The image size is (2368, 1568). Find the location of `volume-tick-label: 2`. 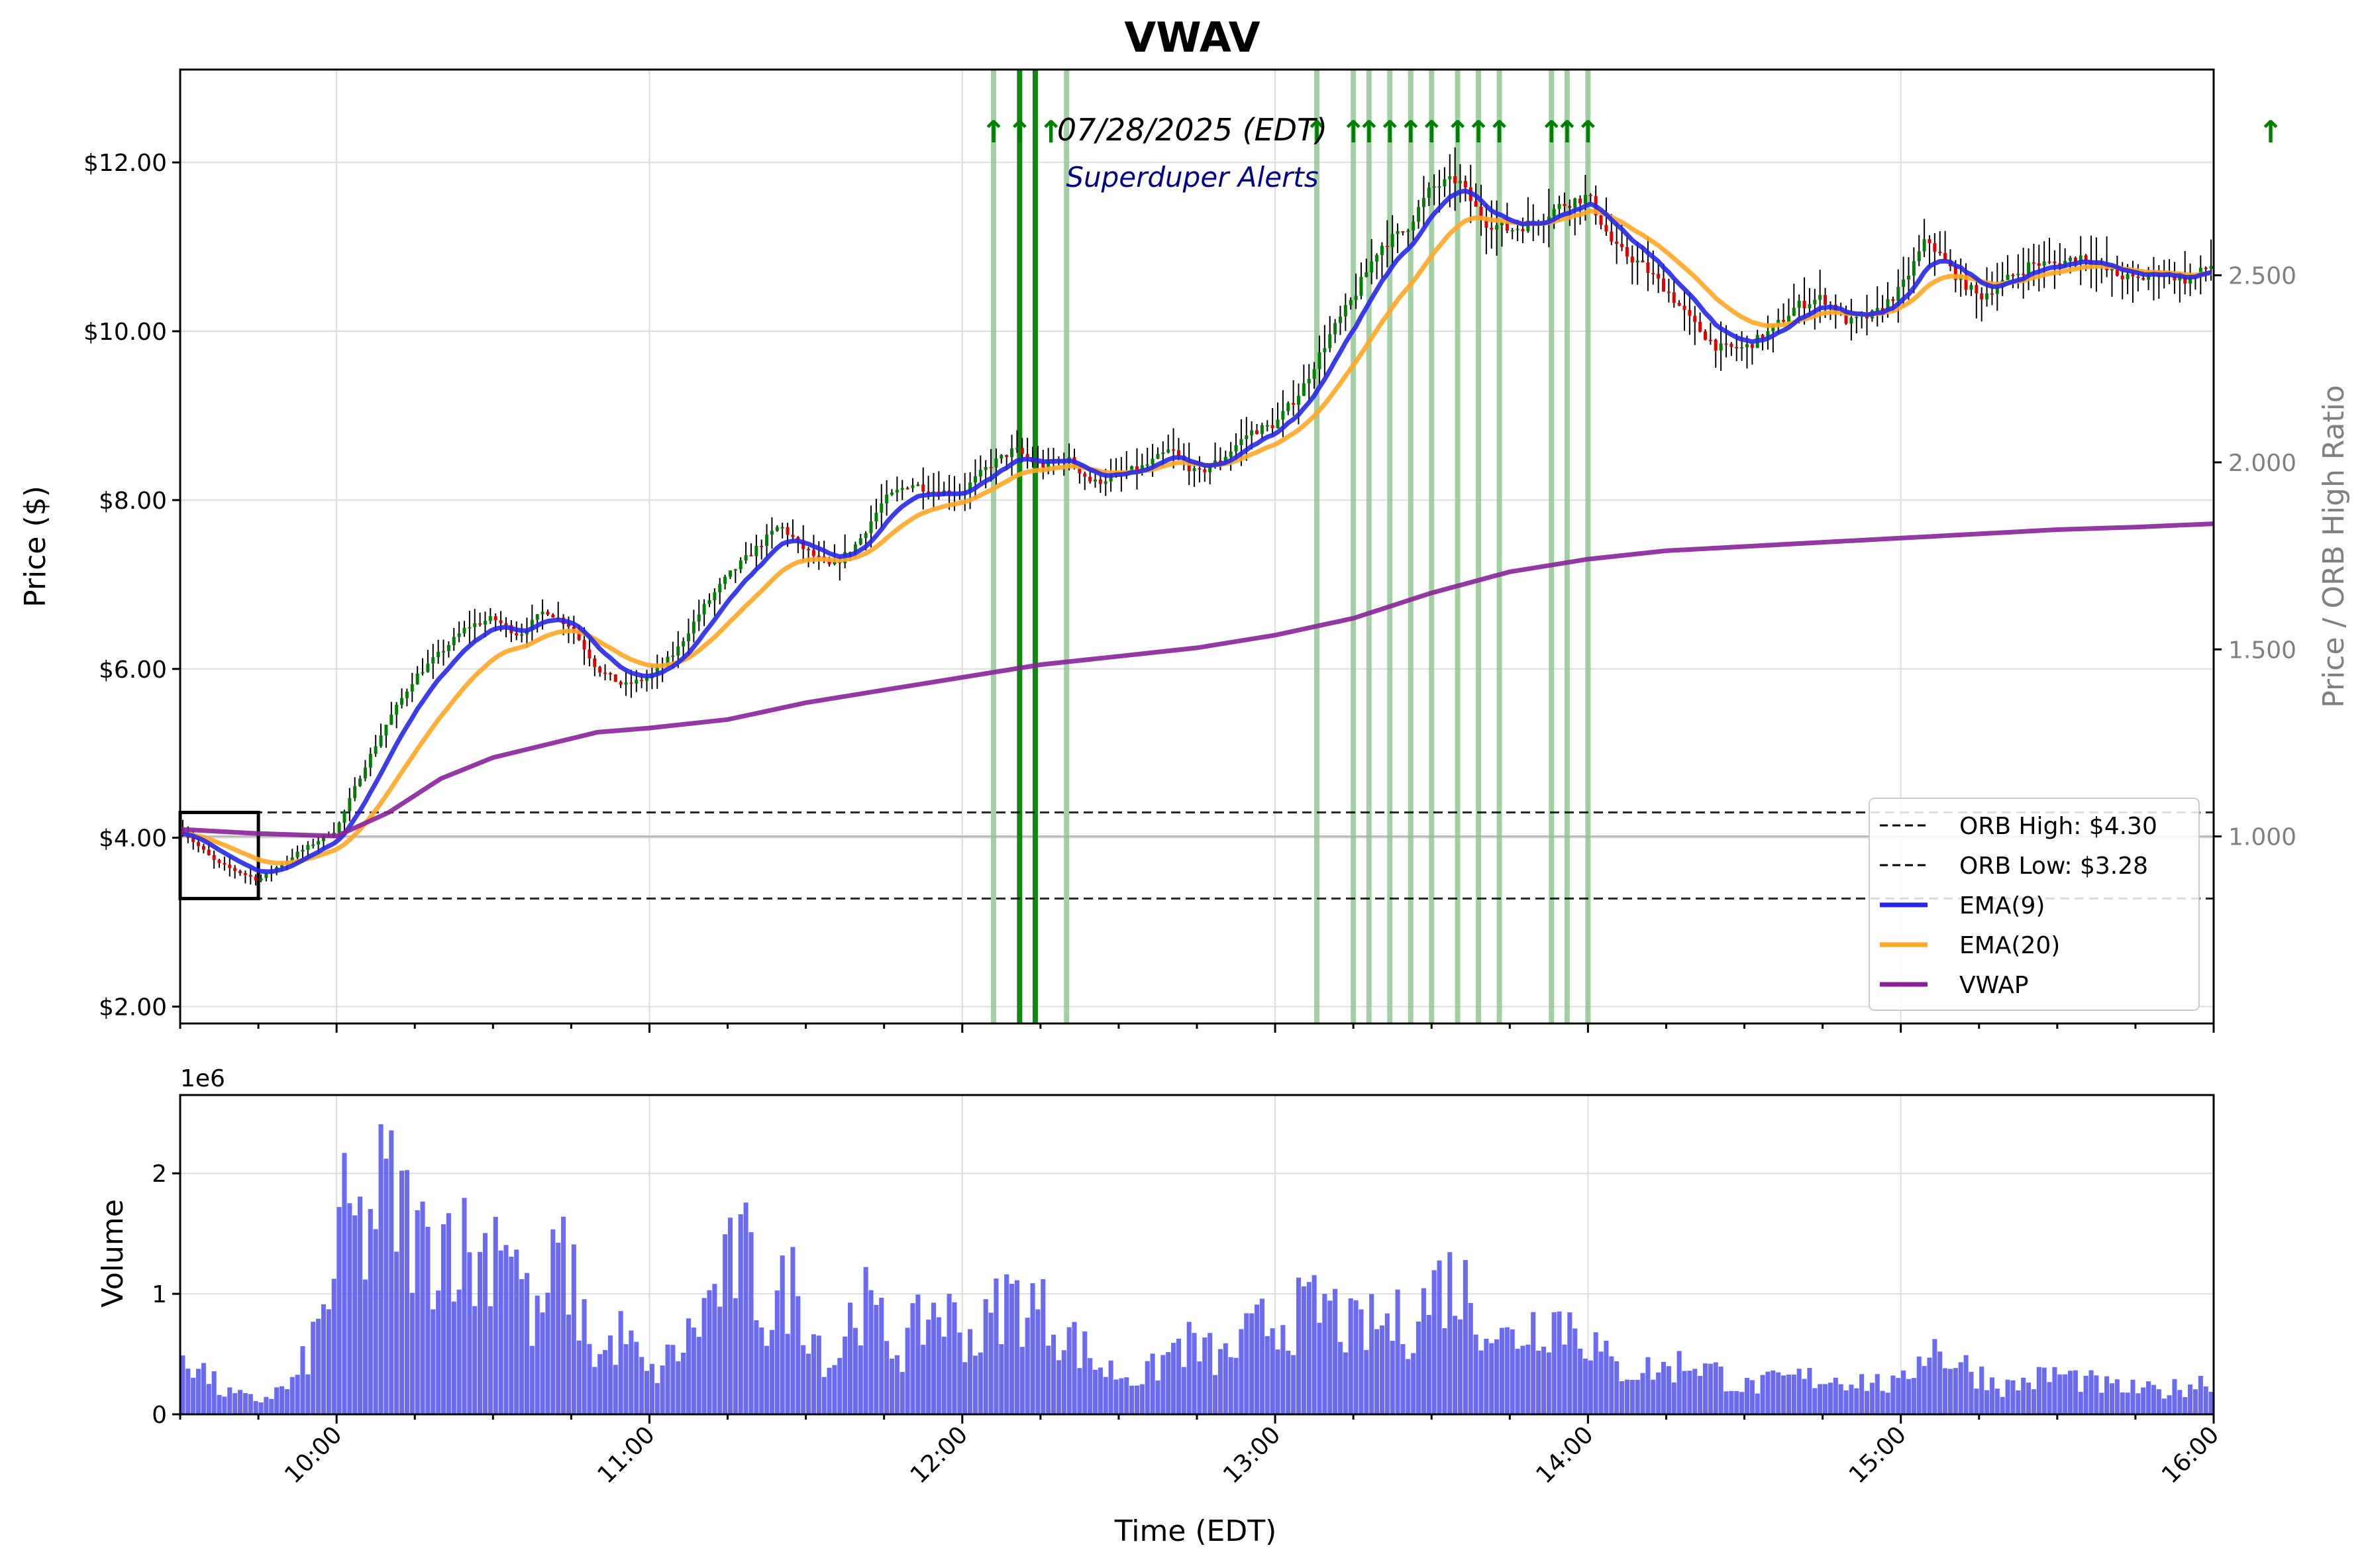

volume-tick-label: 2 is located at coordinates (160, 1174).